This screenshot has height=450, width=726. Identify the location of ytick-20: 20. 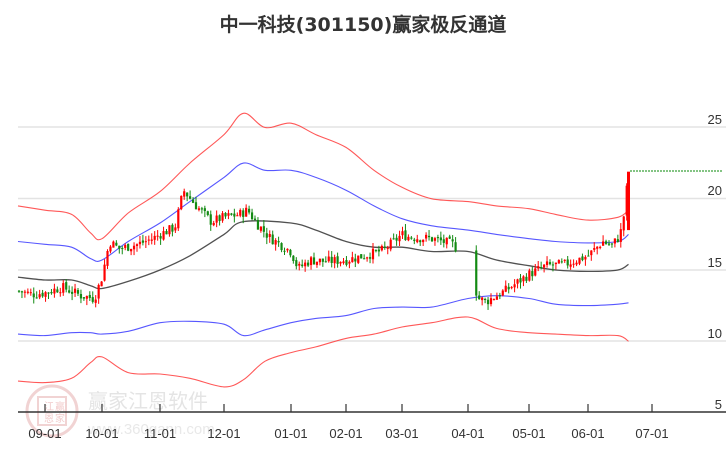
(715, 190).